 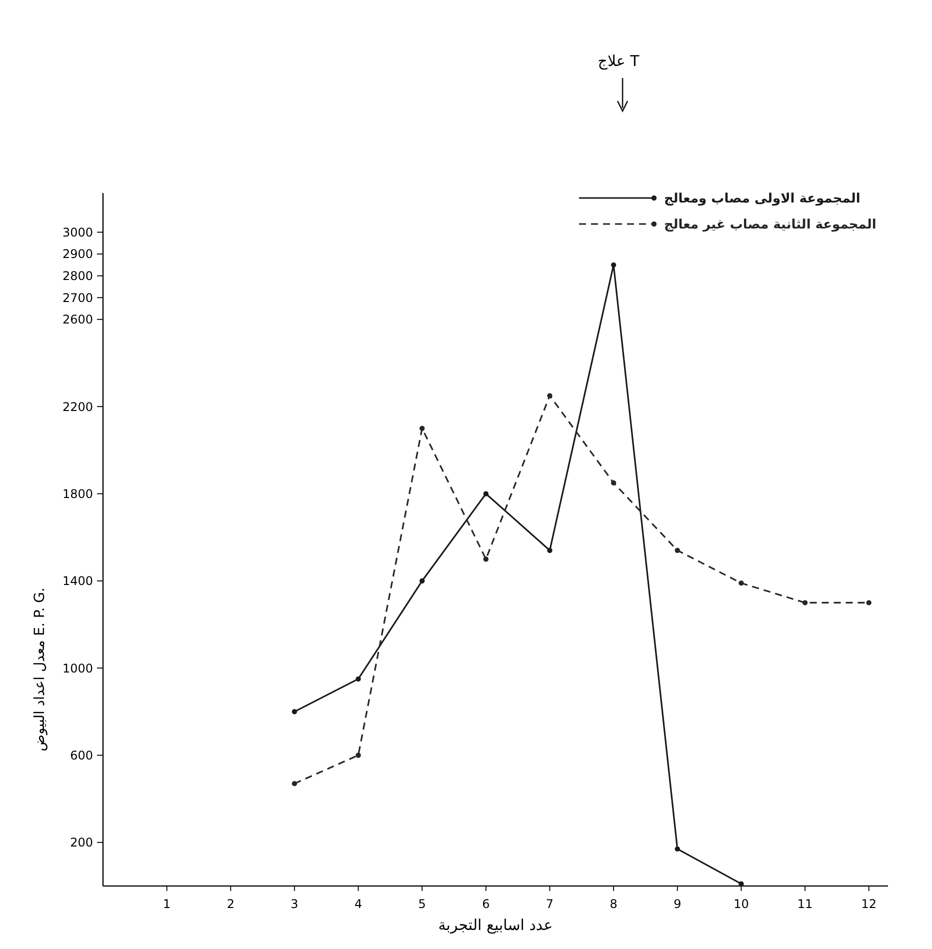 I want to click on x-tick-label: 11, so click(x=805, y=904).